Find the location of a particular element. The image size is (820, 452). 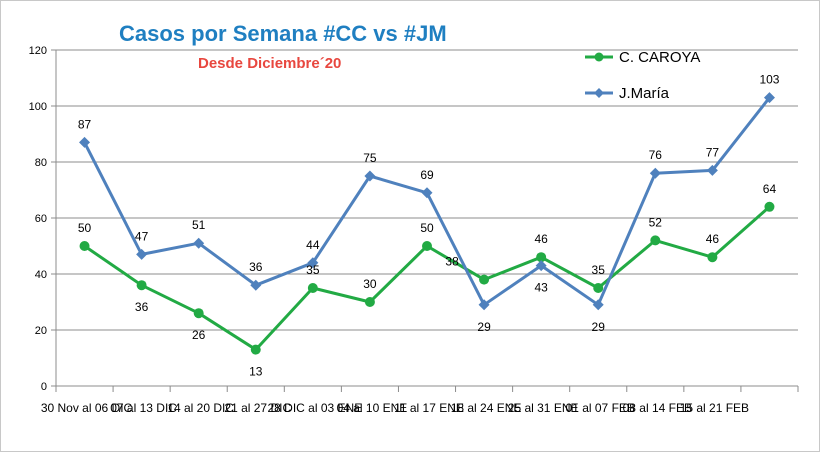

y-tick-label: 100 is located at coordinates (38, 107).